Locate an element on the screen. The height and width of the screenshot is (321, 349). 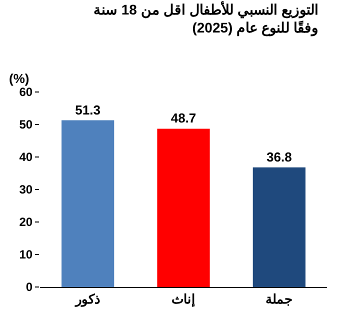
y-tick-label: 30 is located at coordinates (26, 189).